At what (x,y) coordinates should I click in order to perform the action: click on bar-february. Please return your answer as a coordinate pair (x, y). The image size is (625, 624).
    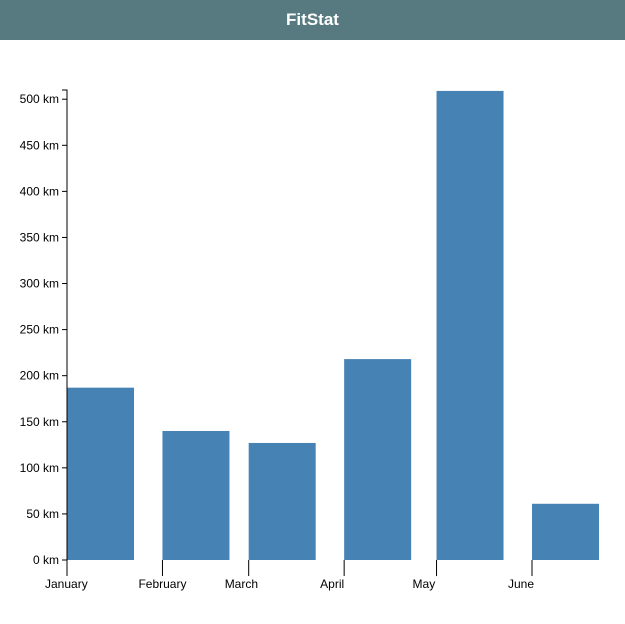
    Looking at the image, I should click on (196, 495).